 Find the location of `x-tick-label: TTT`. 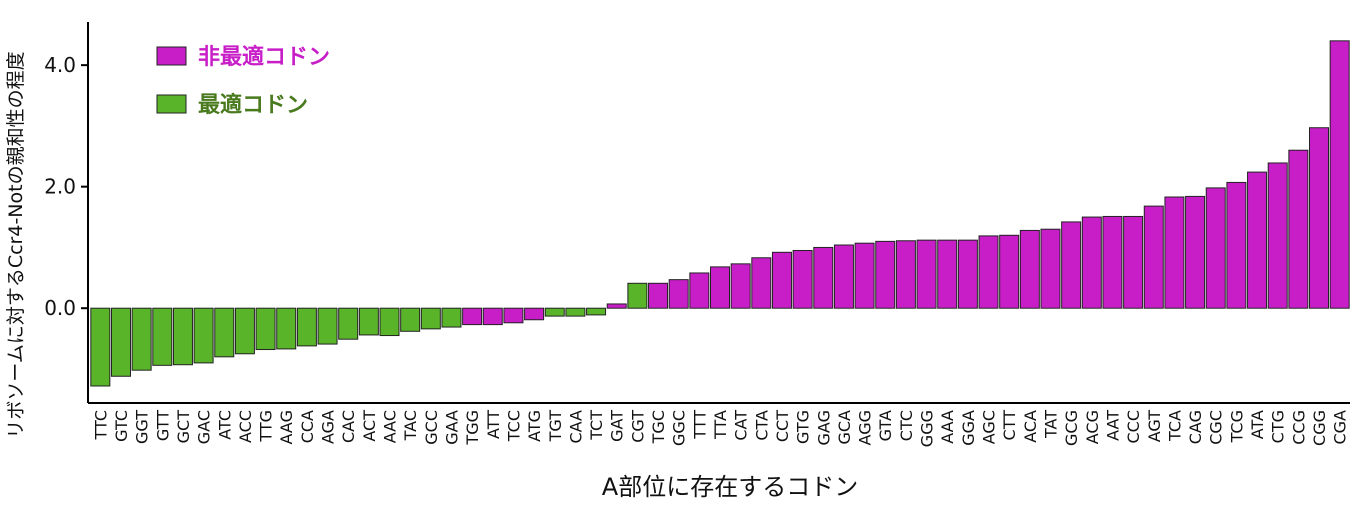

x-tick-label: TTT is located at coordinates (699, 425).